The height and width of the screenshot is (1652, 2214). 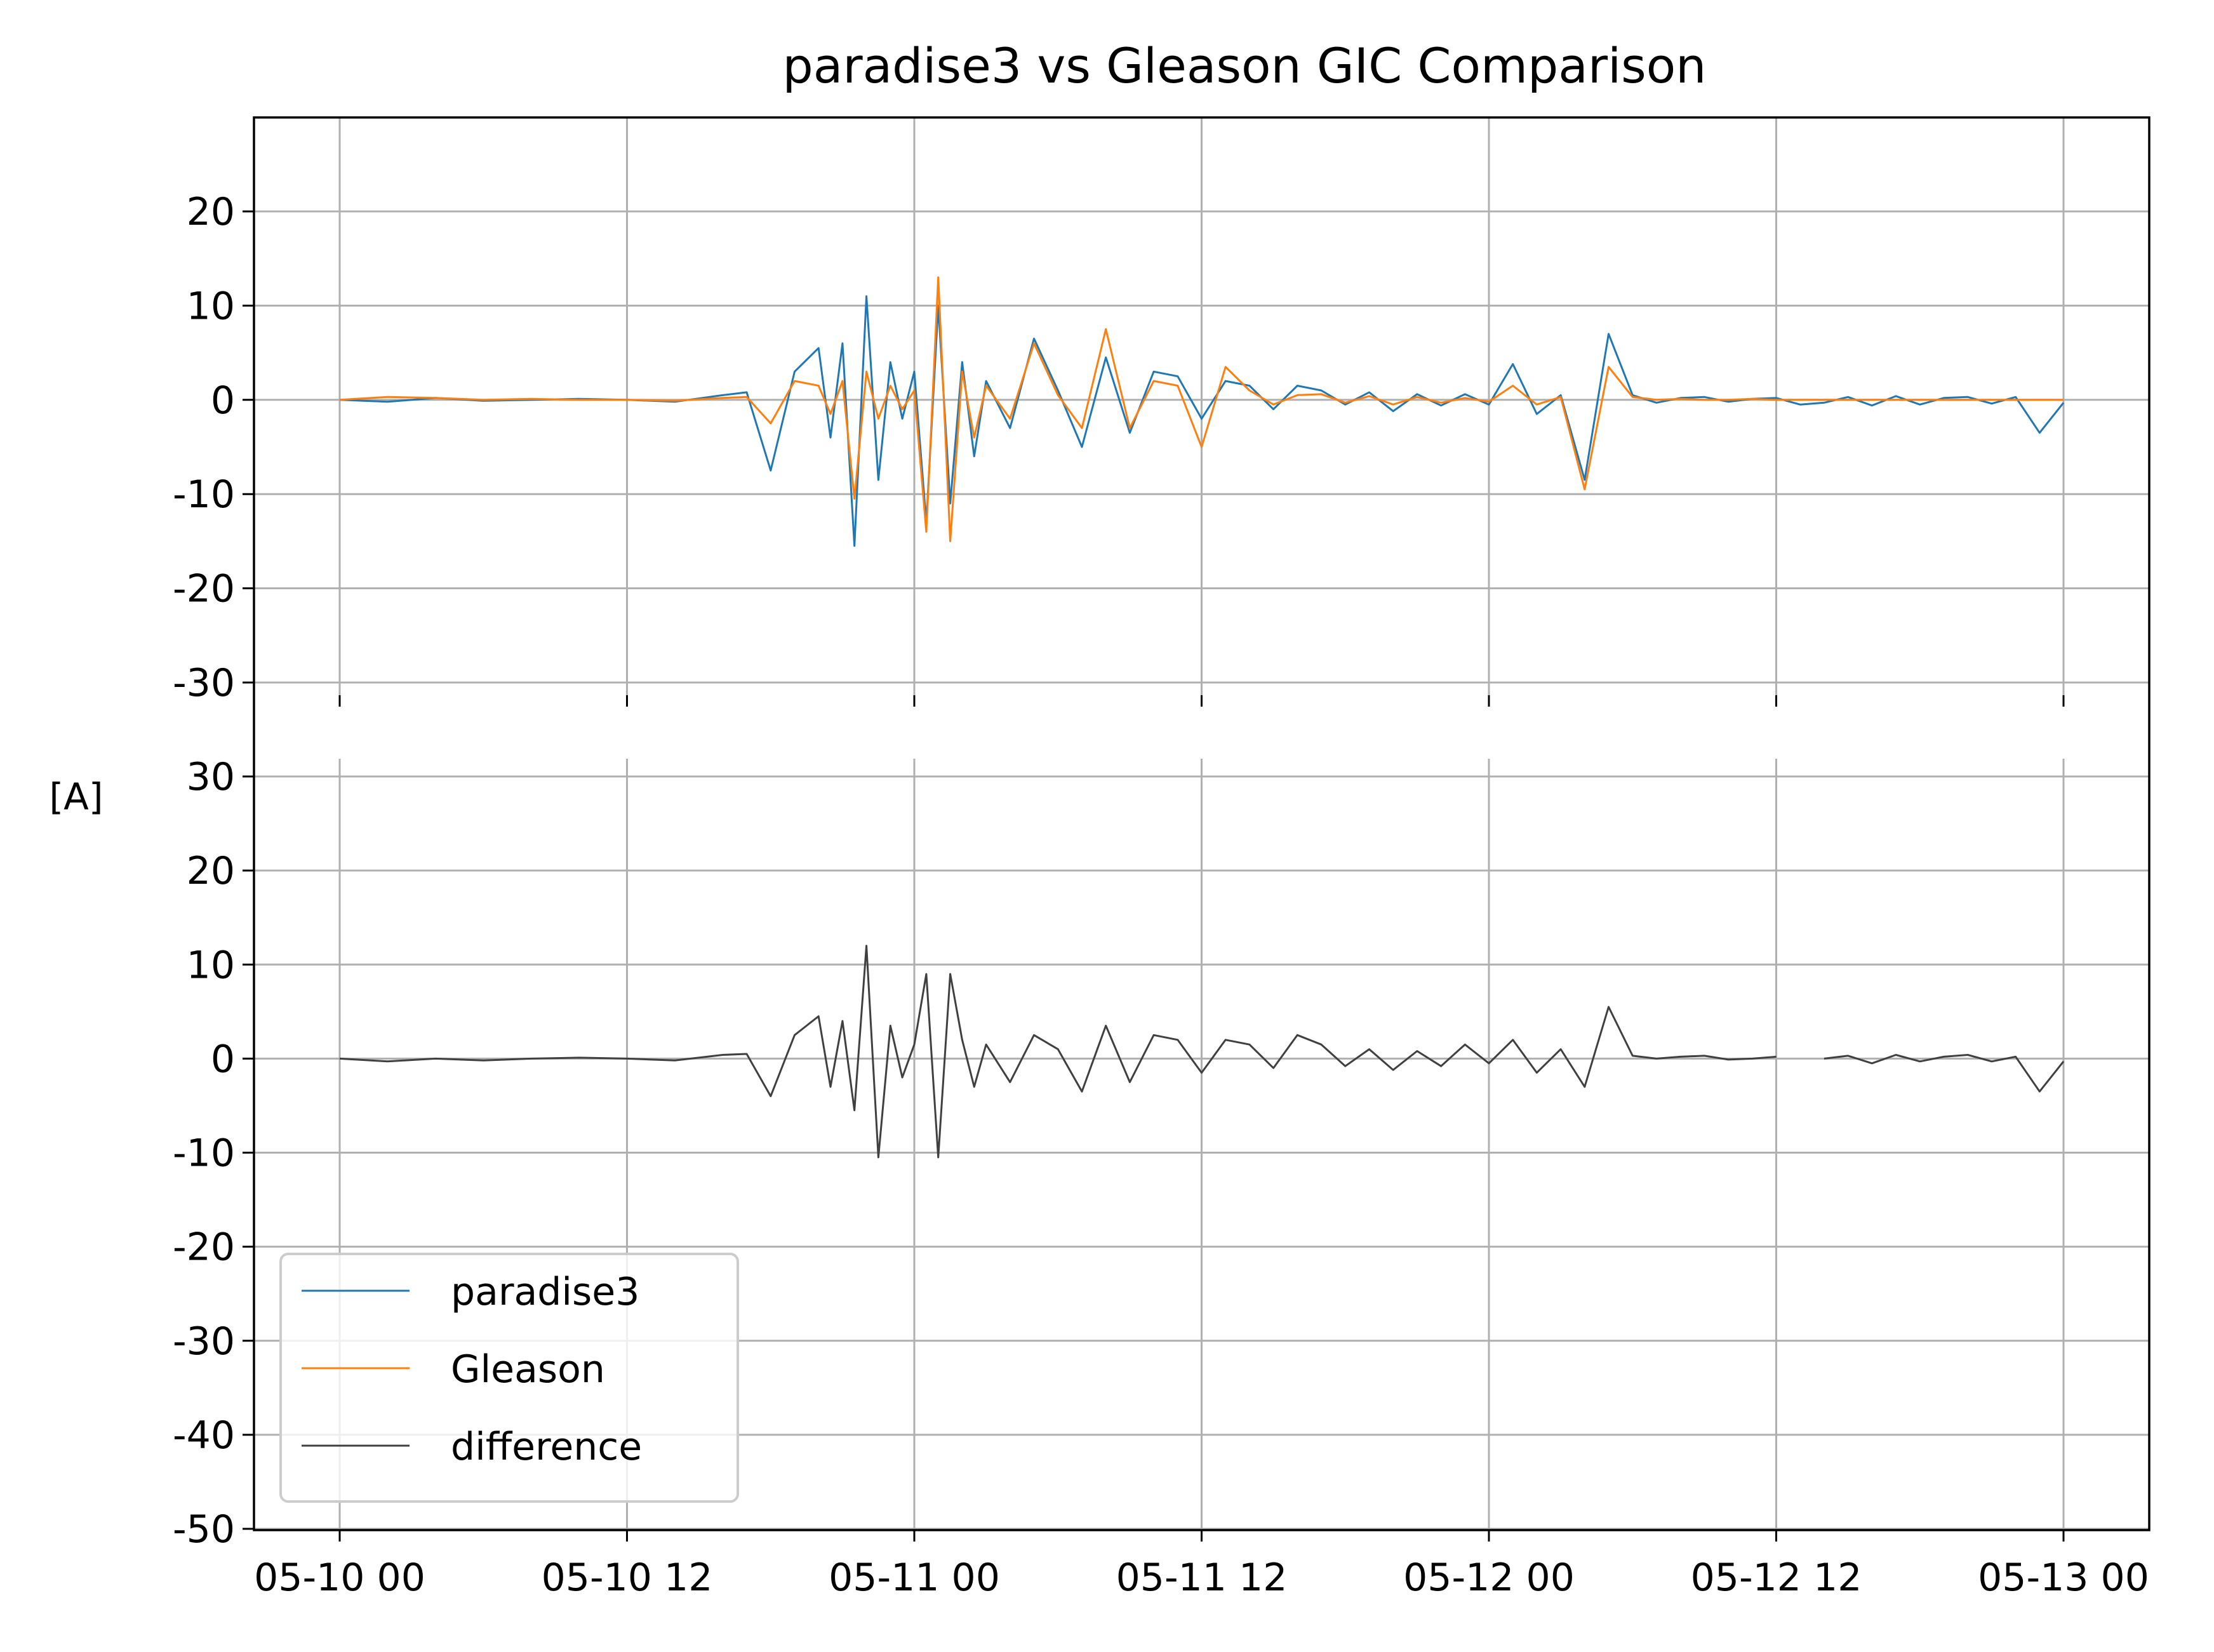 What do you see at coordinates (1201, 409) in the screenshot?
I see `series-line-gleason` at bounding box center [1201, 409].